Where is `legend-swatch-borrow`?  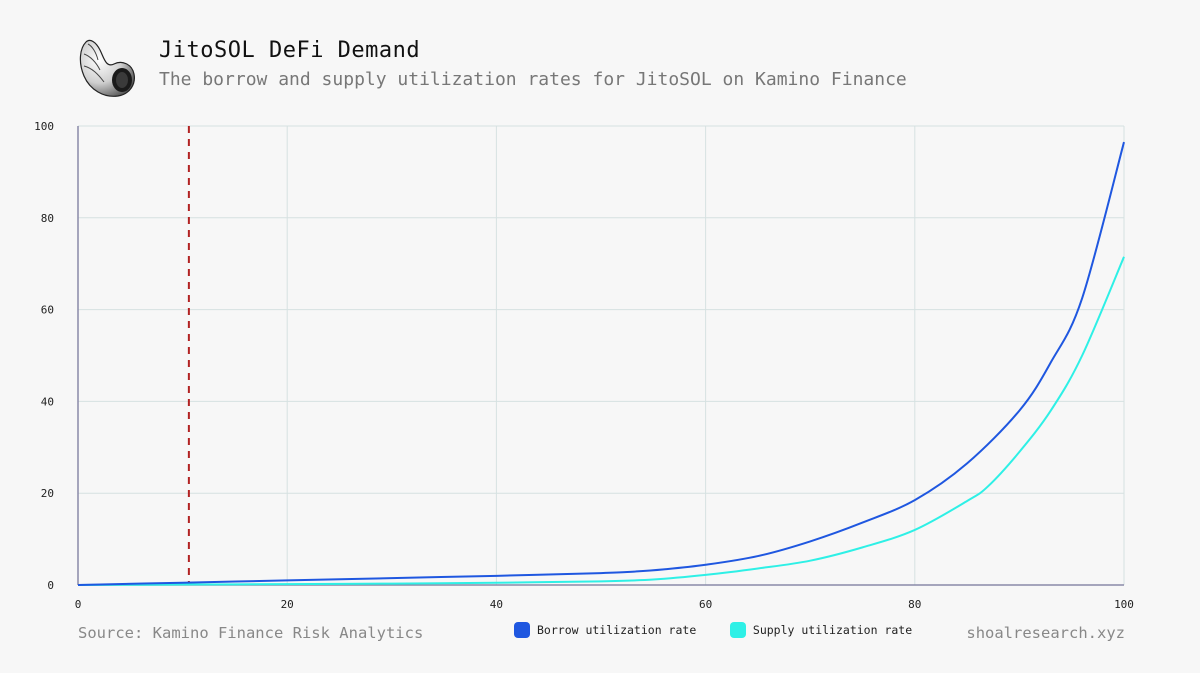 legend-swatch-borrow is located at coordinates (522, 630).